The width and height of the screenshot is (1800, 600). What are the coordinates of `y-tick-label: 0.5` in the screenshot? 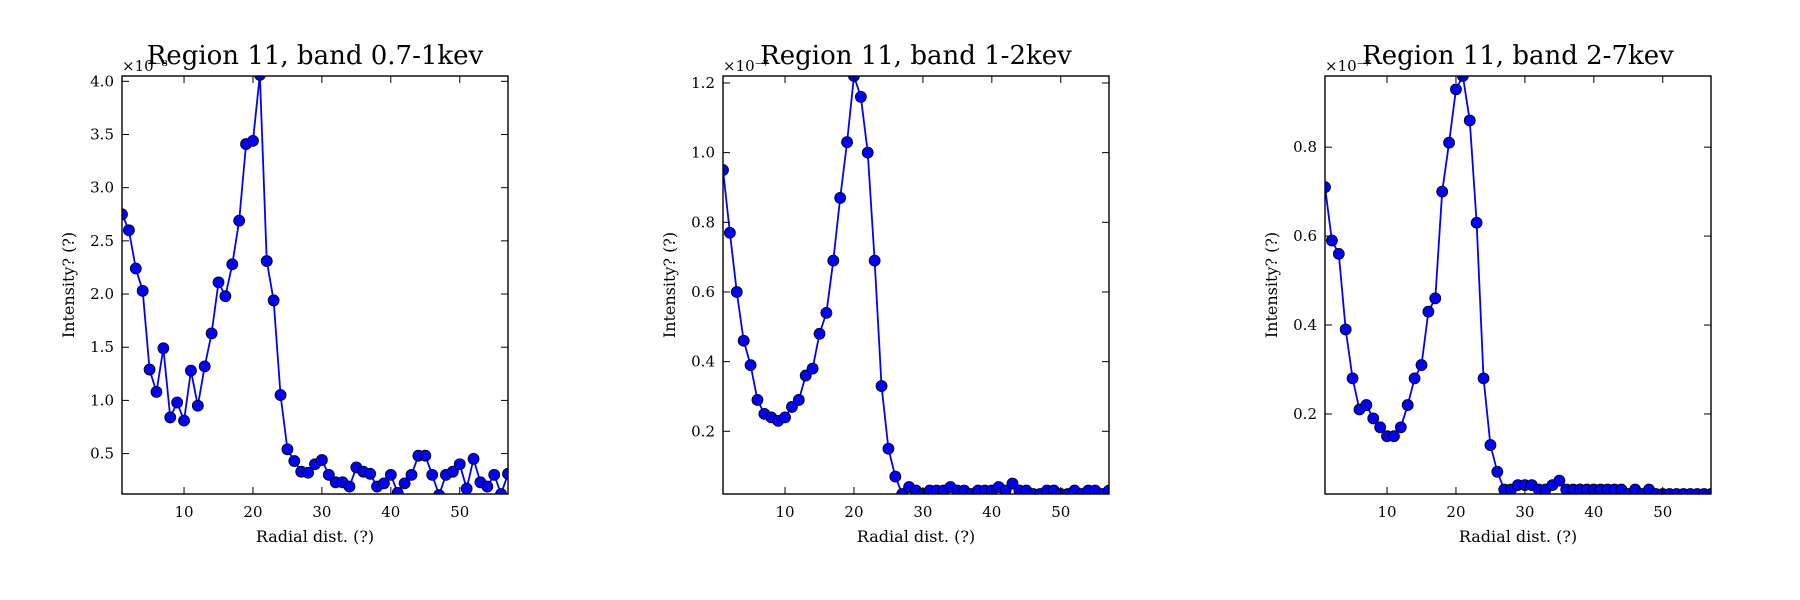 It's located at (102, 454).